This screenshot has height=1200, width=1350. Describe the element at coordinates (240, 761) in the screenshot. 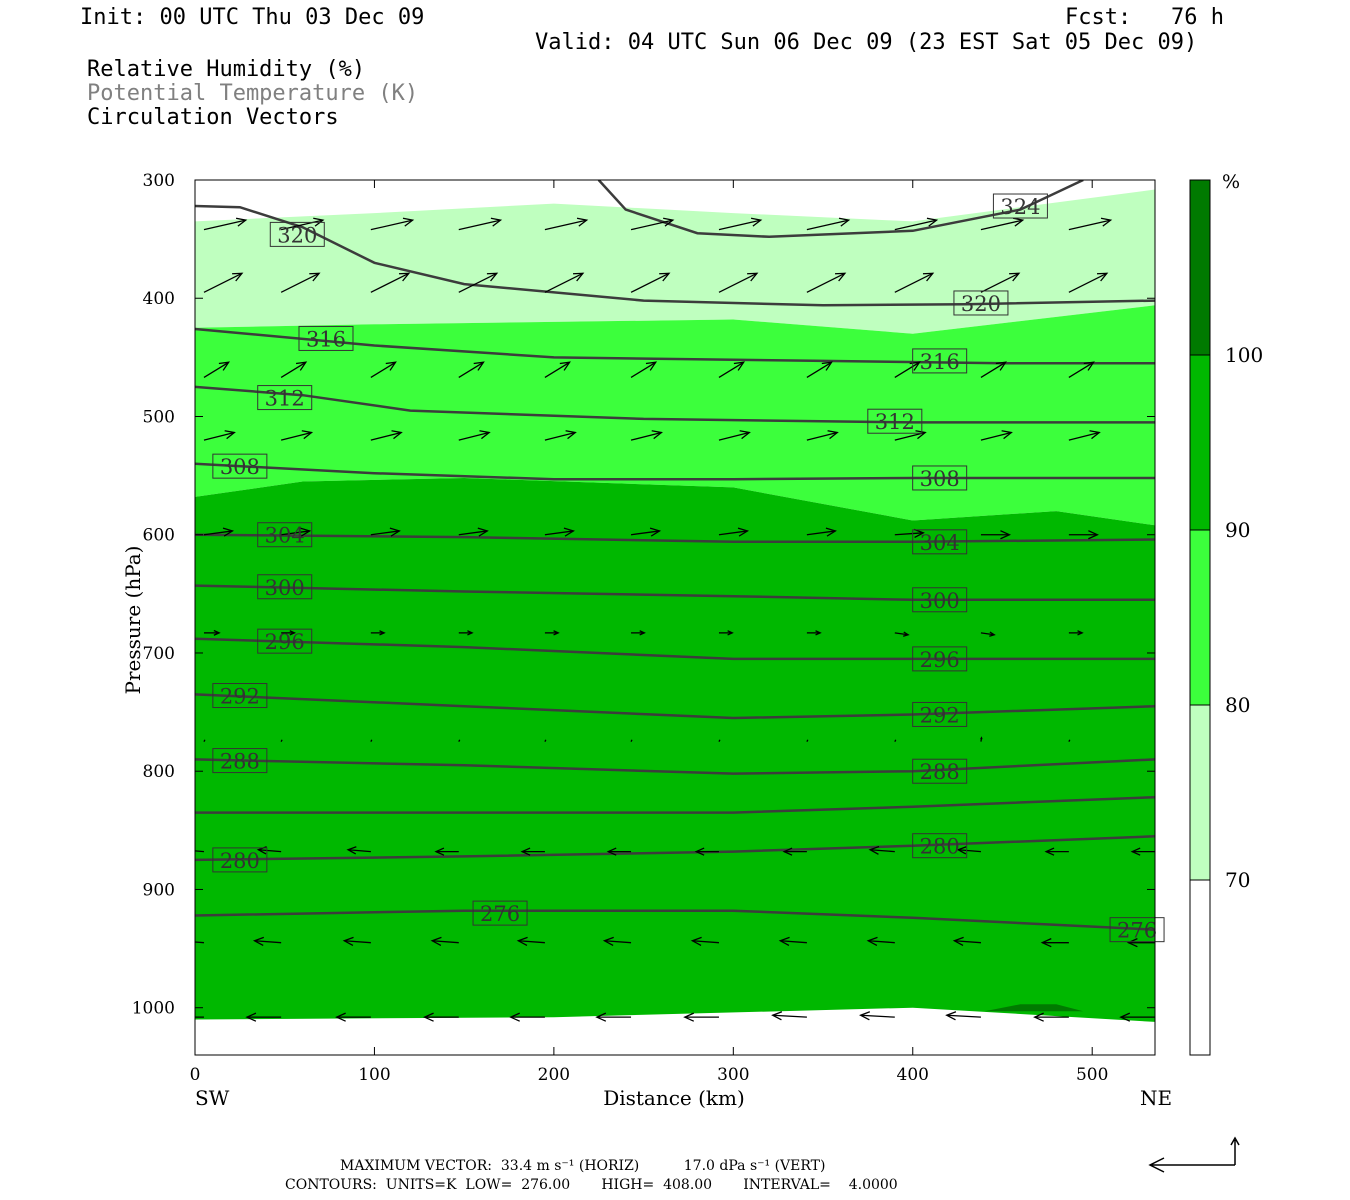

I see `theta-label-288-0: 288` at that location.